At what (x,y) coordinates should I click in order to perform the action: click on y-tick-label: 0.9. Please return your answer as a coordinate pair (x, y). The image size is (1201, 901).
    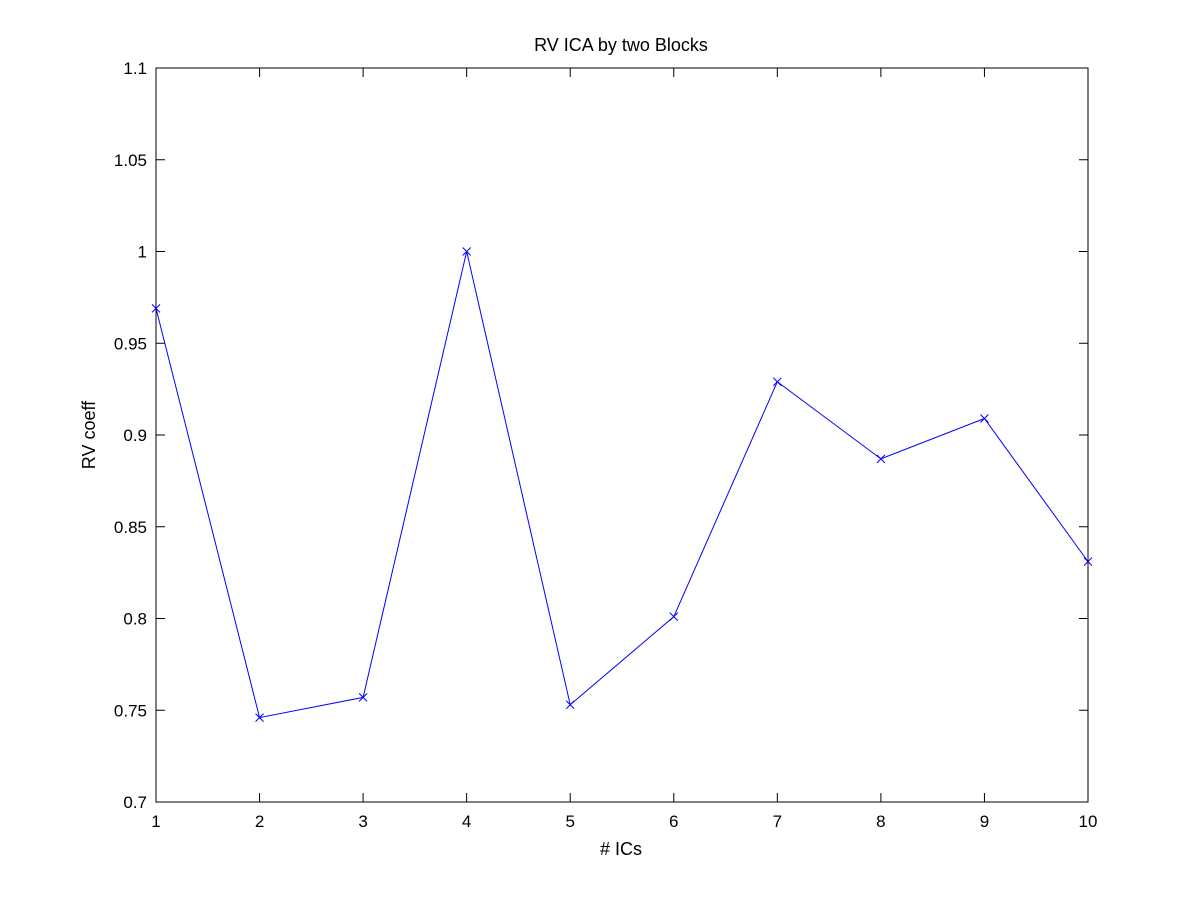
    Looking at the image, I should click on (135, 435).